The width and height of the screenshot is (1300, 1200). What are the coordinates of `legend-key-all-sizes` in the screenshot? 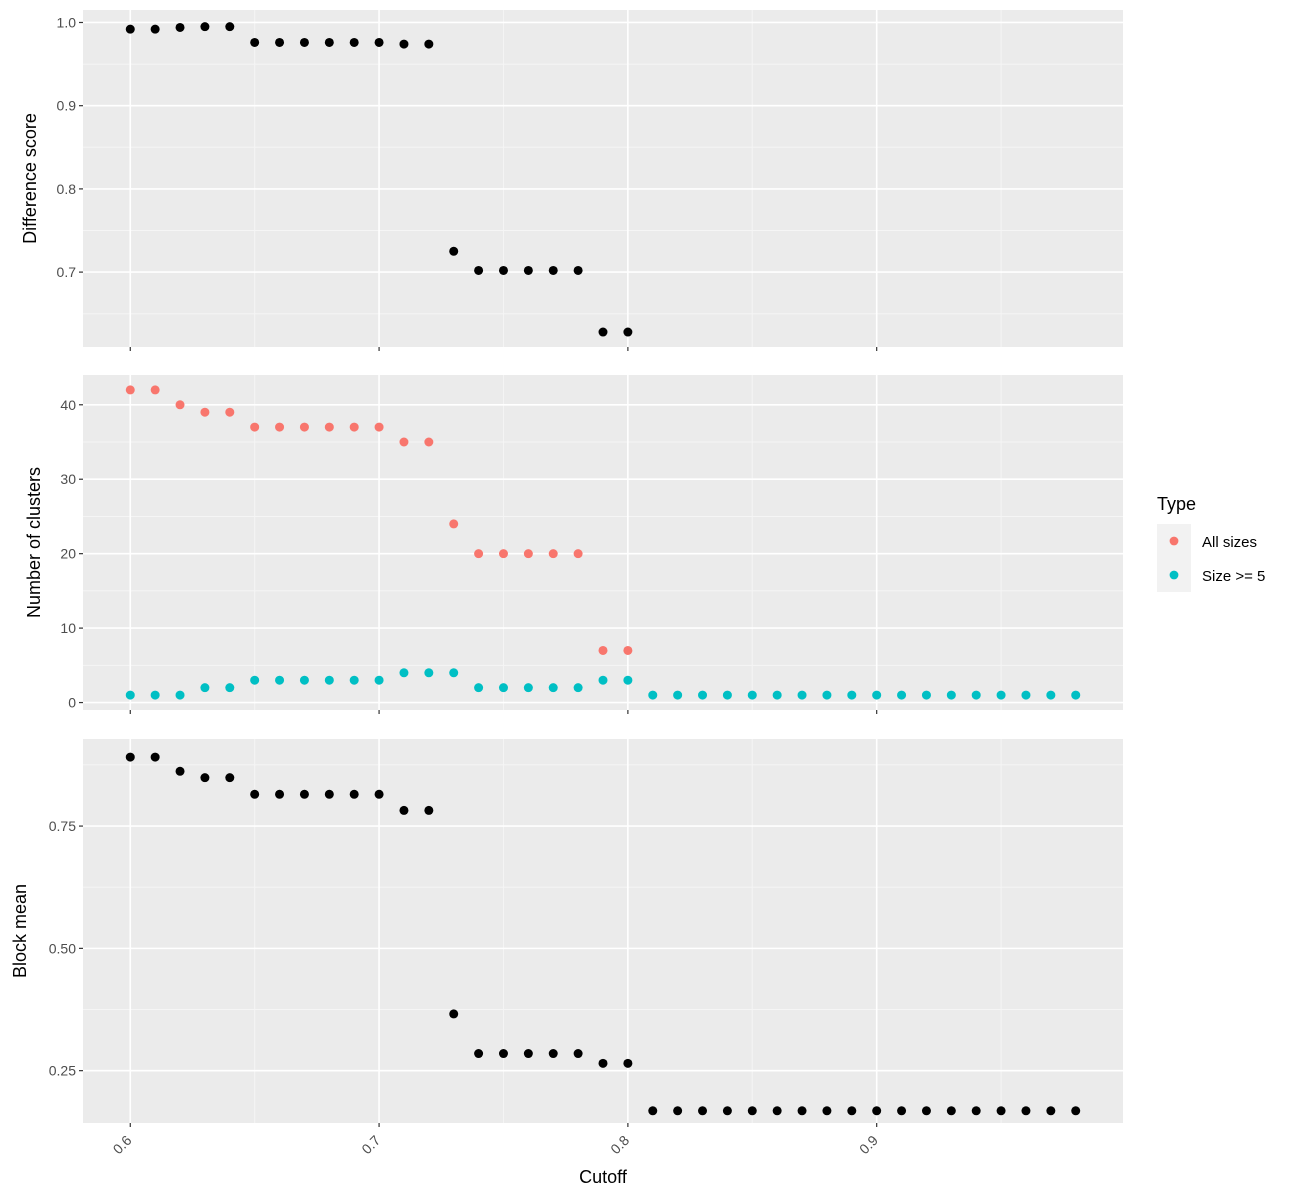 It's located at (1174, 541).